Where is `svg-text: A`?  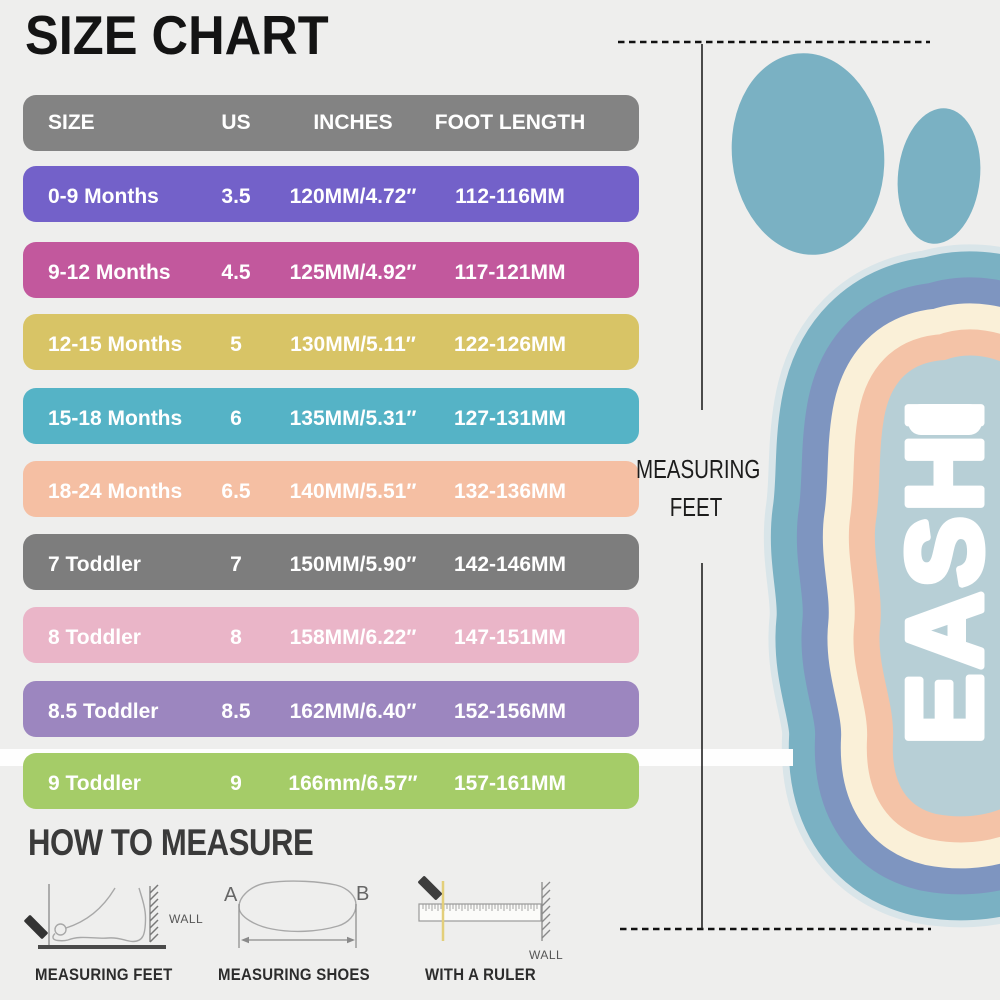
svg-text: A is located at coordinates (231, 895).